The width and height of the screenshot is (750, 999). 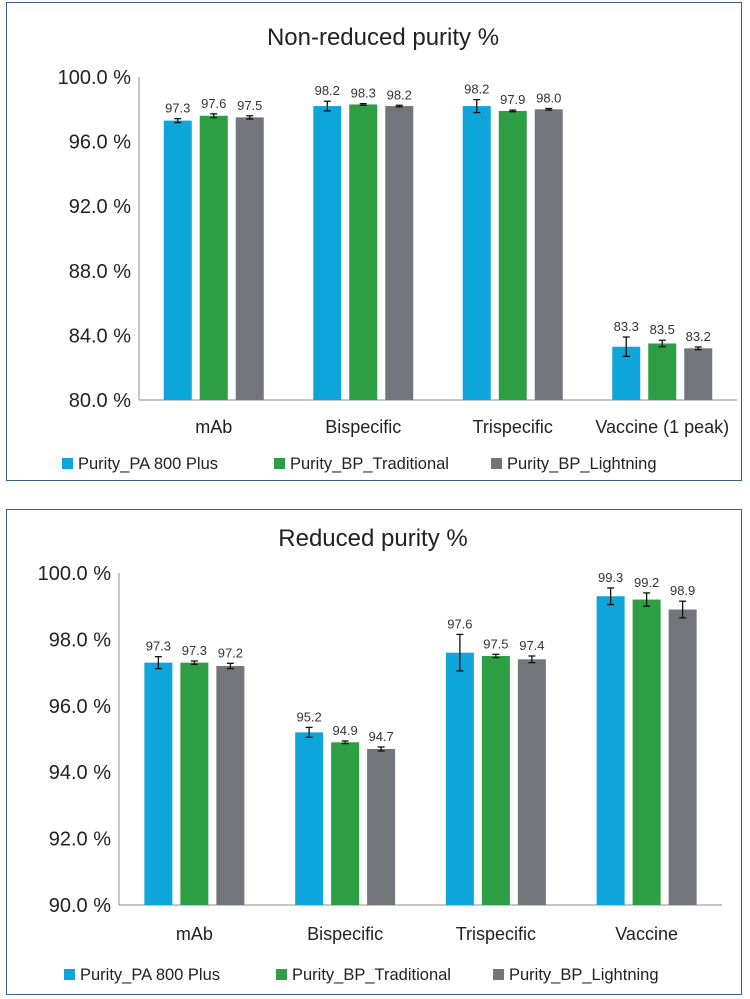 I want to click on chart-title: Non-reduced purity %, so click(x=383, y=37).